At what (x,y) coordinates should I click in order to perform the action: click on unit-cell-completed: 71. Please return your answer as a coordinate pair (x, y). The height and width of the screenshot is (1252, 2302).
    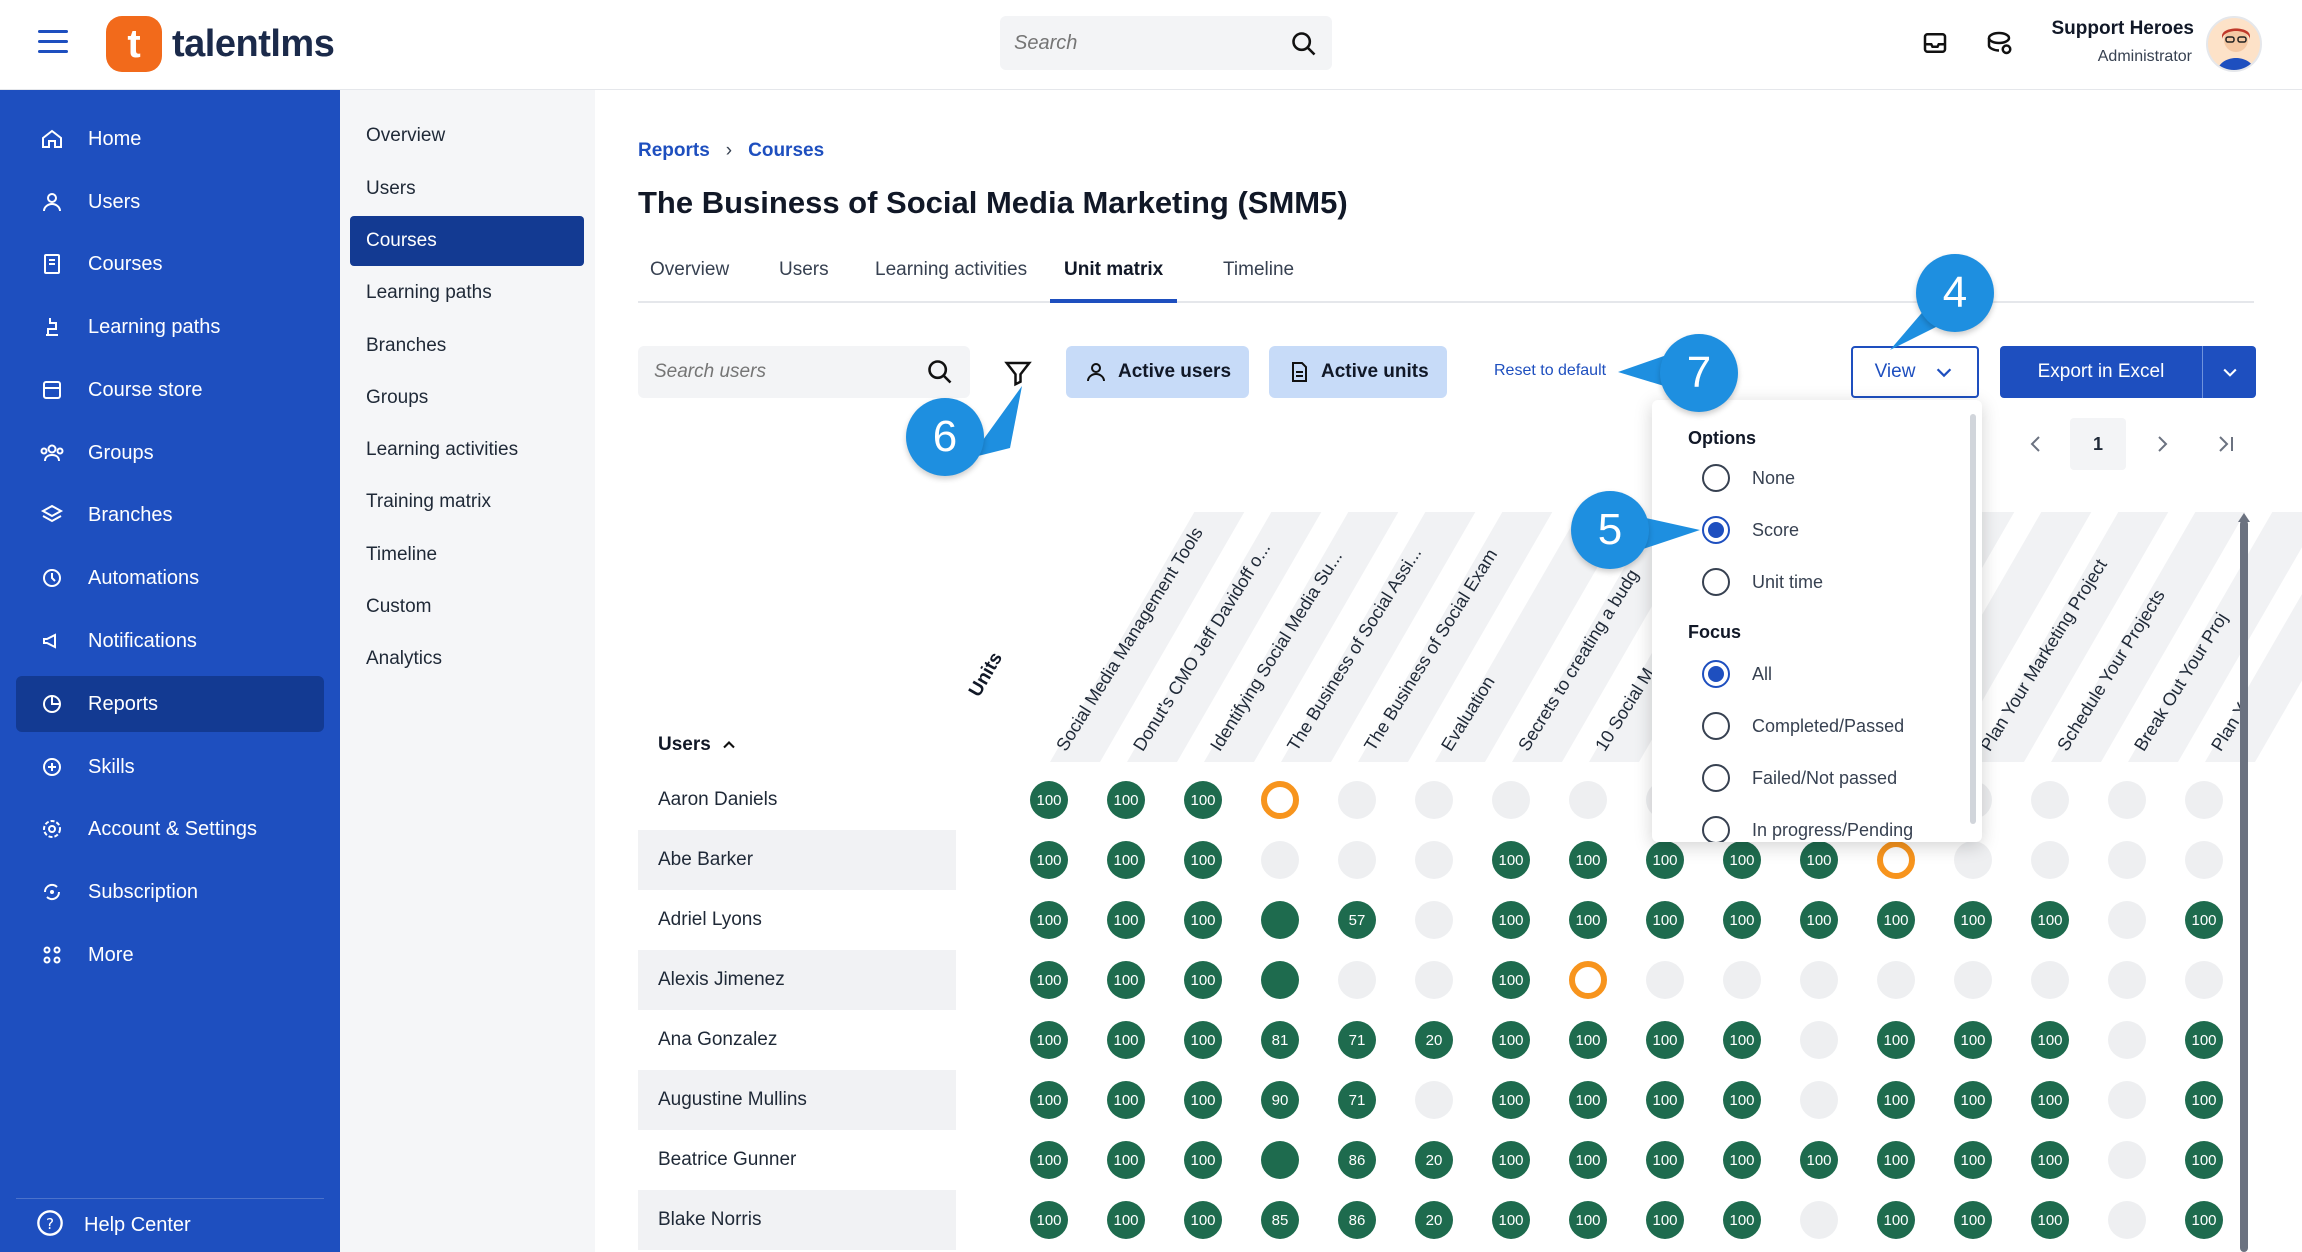
    Looking at the image, I should click on (1357, 1100).